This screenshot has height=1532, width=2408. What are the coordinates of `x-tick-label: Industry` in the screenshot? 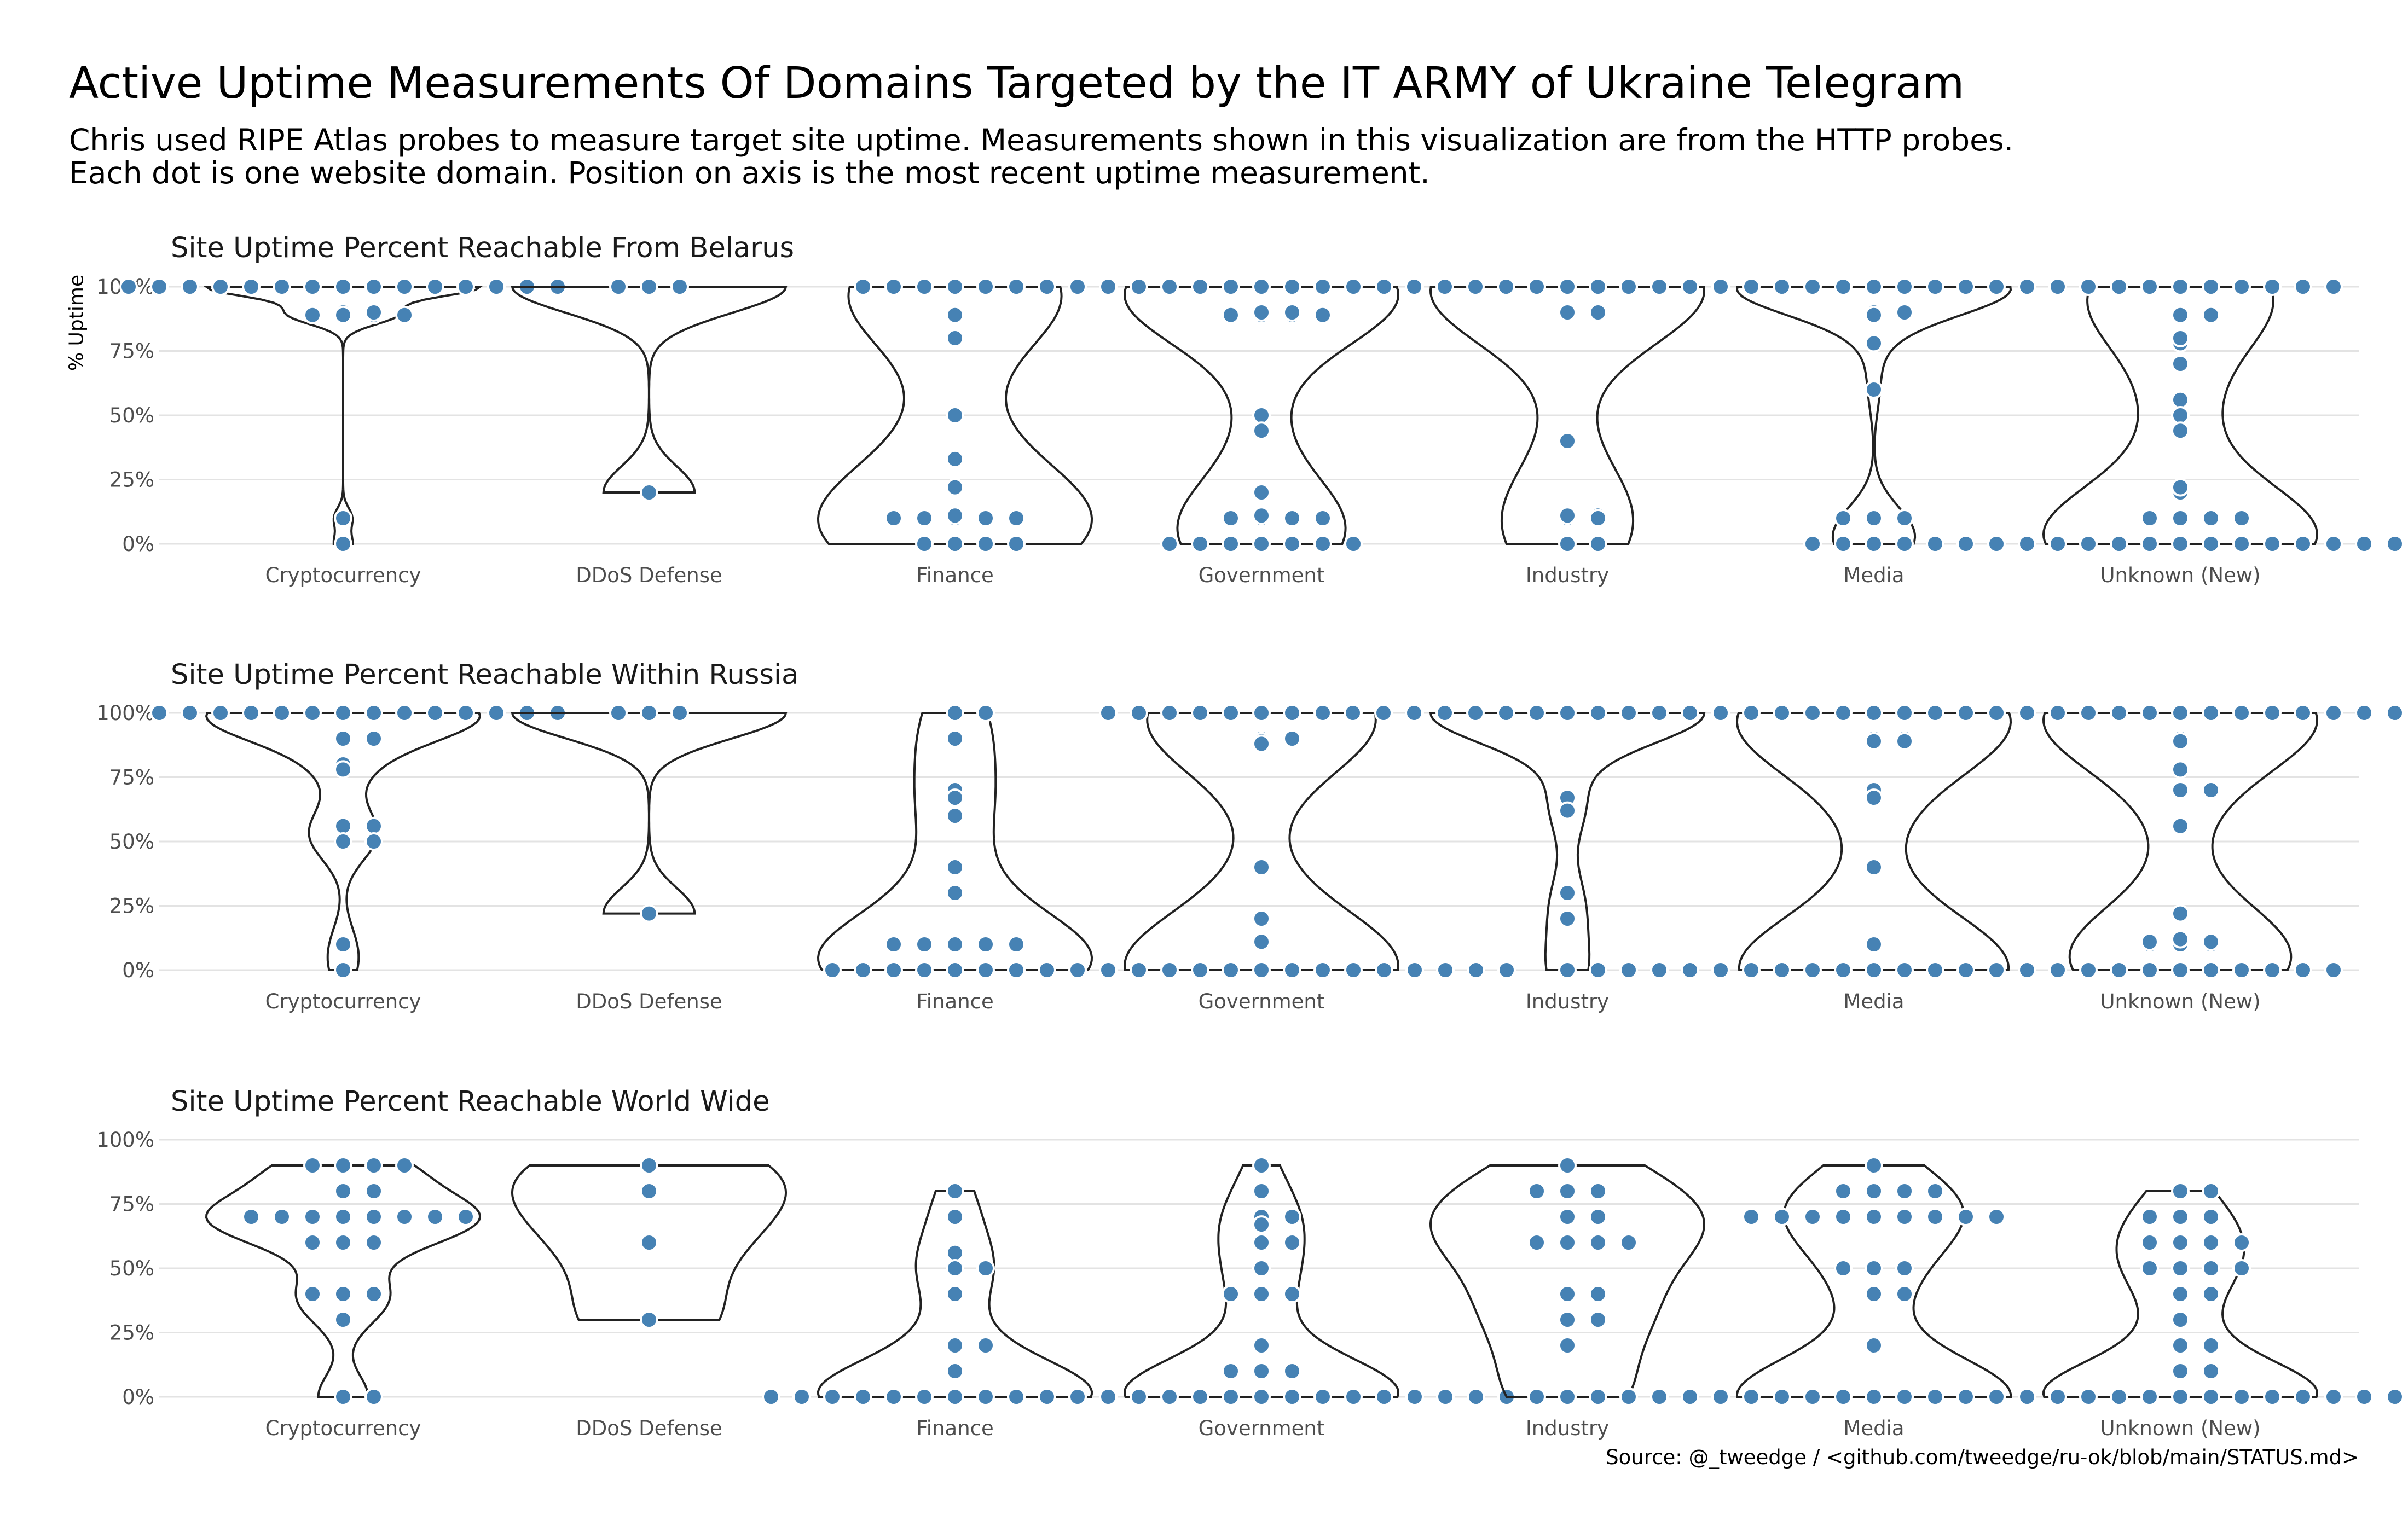 It's located at (1567, 1002).